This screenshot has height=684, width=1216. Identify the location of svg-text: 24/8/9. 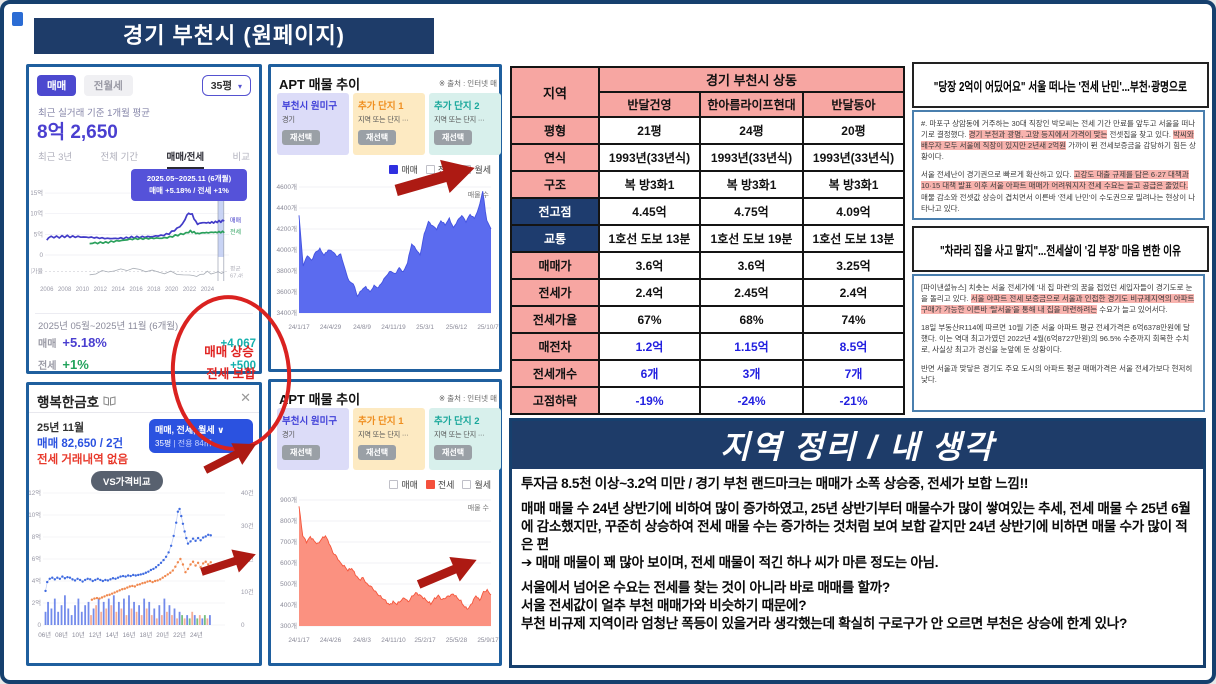
(362, 327).